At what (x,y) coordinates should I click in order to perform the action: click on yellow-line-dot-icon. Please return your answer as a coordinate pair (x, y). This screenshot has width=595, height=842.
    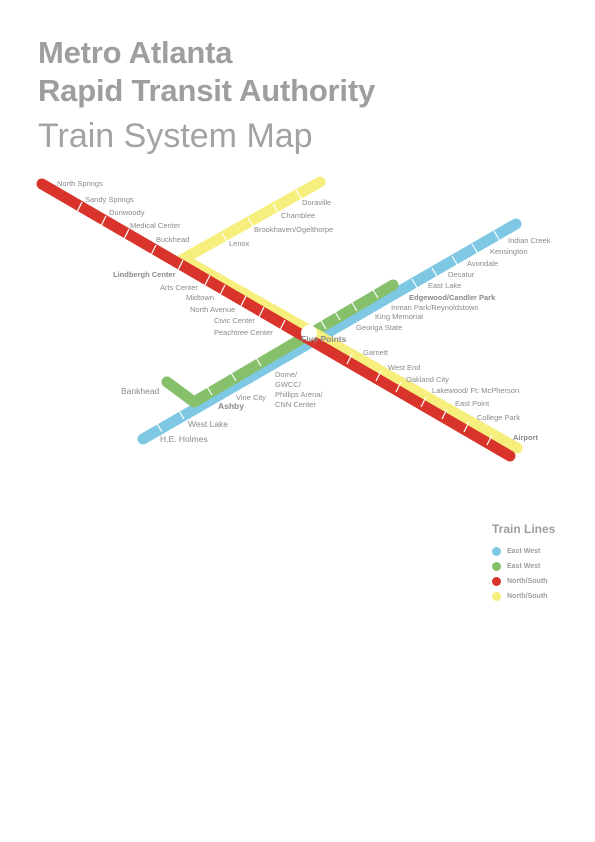
    Looking at the image, I should click on (496, 596).